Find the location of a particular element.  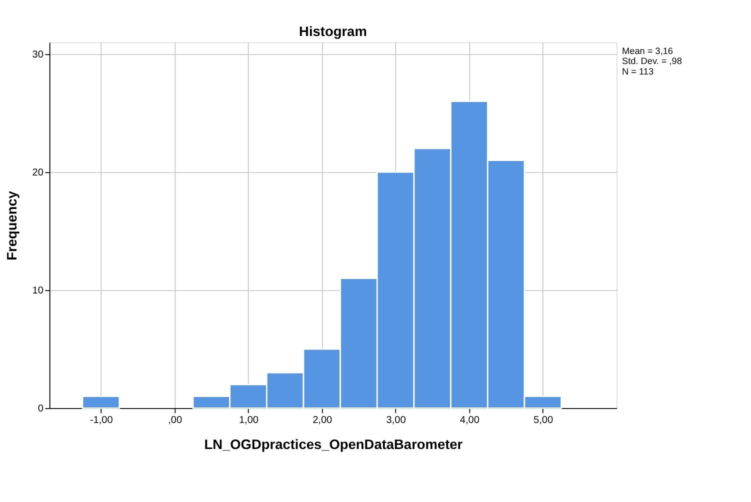

y-tick-label: 30 is located at coordinates (38, 54).